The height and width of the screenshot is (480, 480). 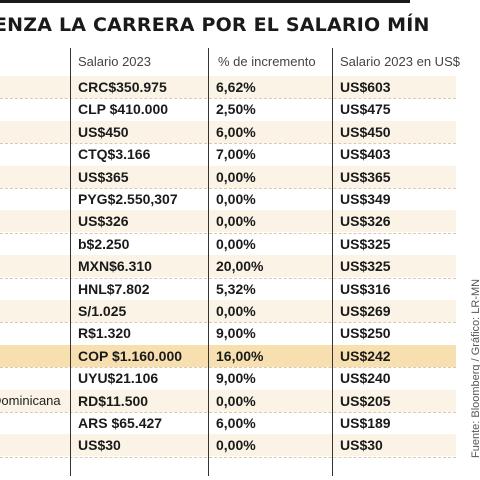 I want to click on header-percent-increase: % de incremento, so click(x=267, y=61).